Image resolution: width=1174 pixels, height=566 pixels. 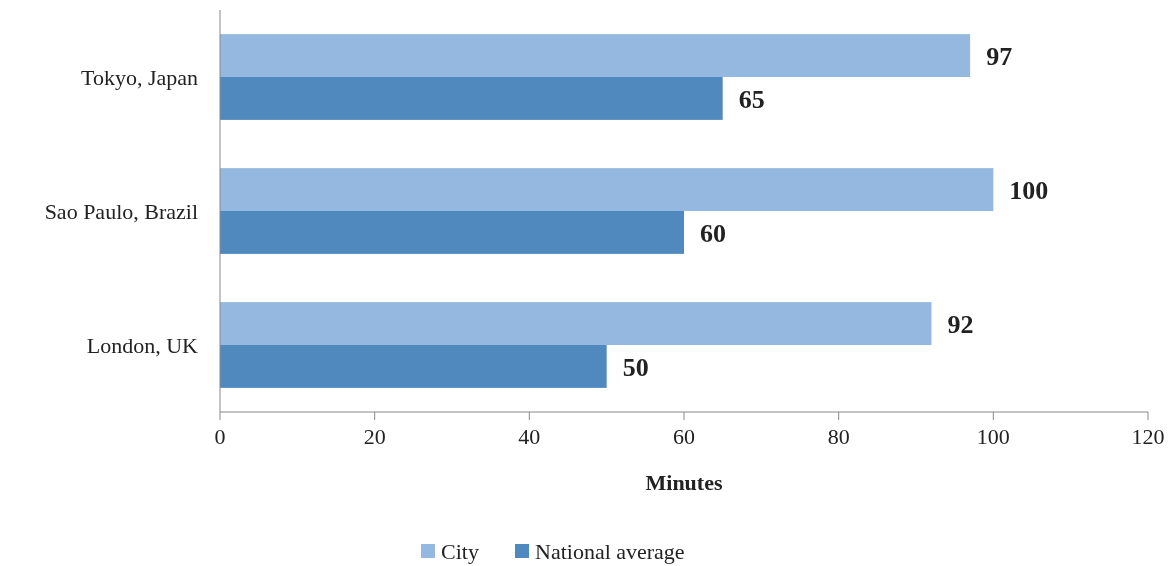 I want to click on data-label: 92, so click(x=960, y=324).